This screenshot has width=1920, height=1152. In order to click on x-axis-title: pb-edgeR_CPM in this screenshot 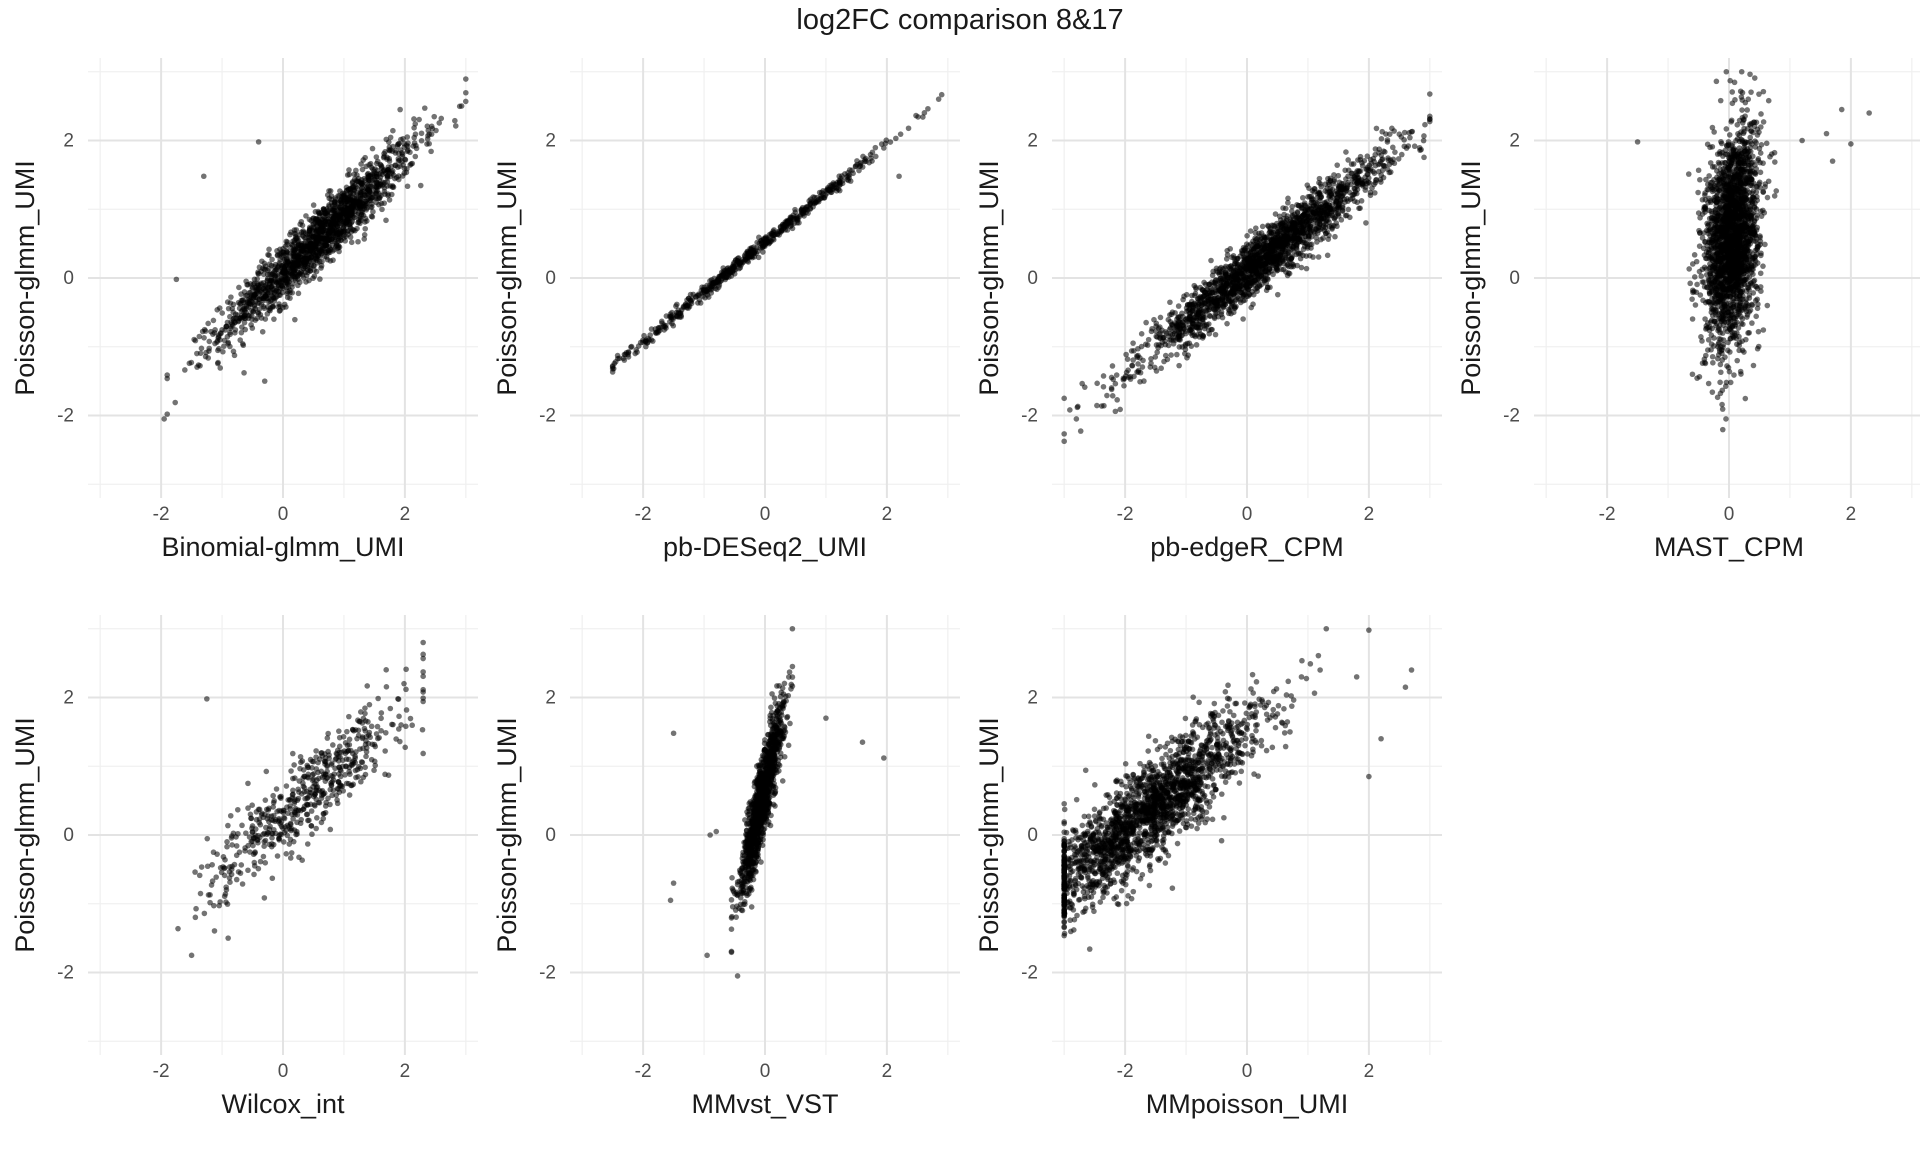, I will do `click(1247, 547)`.